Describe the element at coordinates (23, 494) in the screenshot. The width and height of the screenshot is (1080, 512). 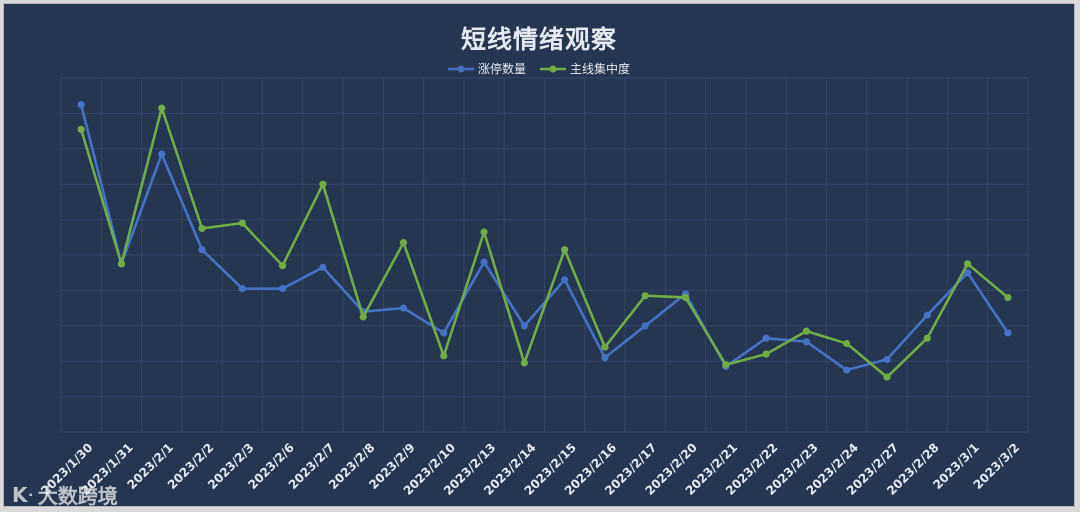
I see `watermark-logo: Kᐧ` at that location.